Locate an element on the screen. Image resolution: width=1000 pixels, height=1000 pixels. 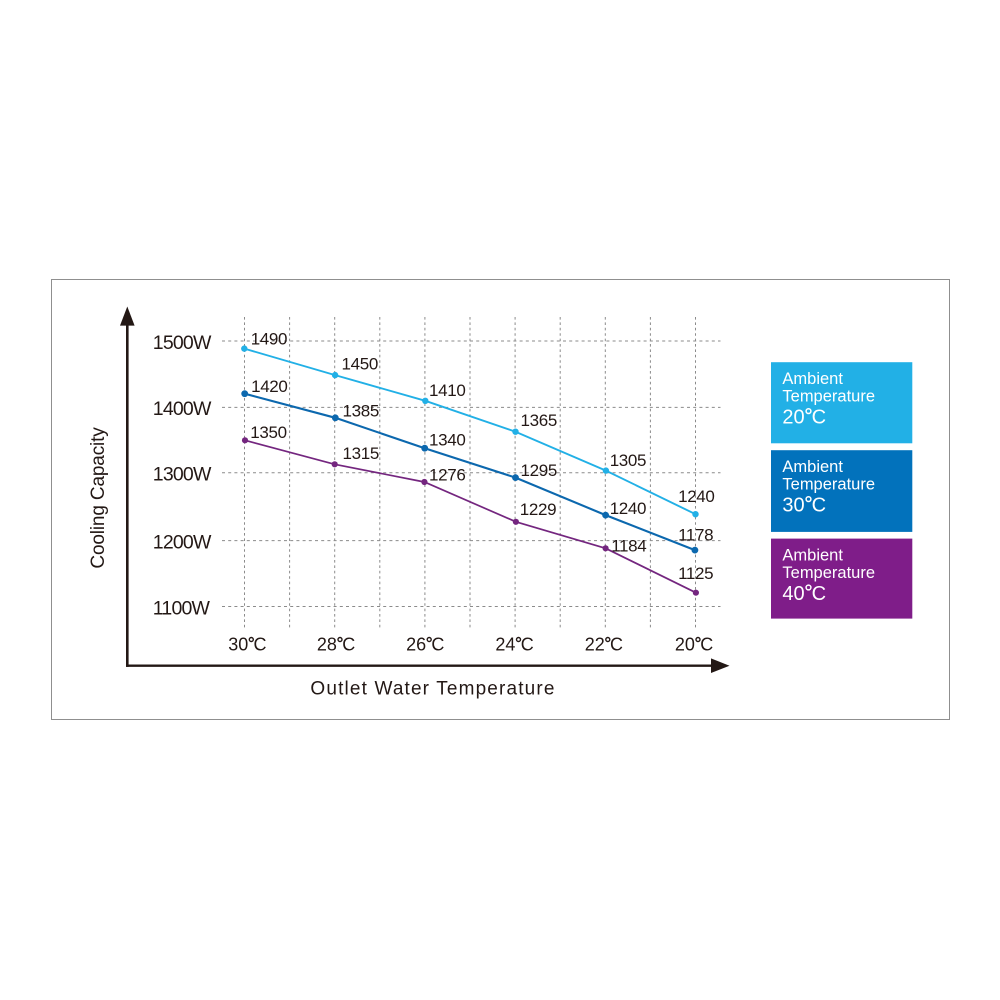
svg-text: 1350 is located at coordinates (268, 432).